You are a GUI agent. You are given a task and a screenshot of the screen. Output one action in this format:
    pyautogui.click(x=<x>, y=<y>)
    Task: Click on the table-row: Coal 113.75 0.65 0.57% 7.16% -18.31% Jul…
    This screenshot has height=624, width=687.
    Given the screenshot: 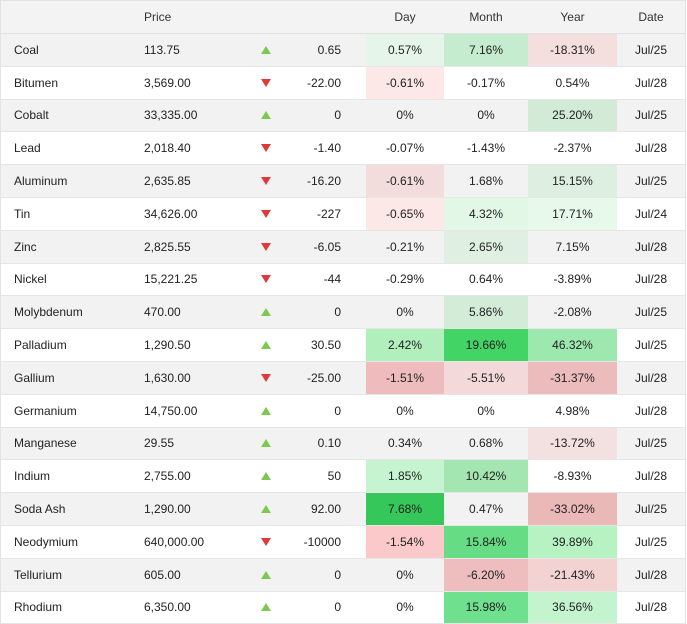 What is the action you would take?
    pyautogui.click(x=343, y=50)
    